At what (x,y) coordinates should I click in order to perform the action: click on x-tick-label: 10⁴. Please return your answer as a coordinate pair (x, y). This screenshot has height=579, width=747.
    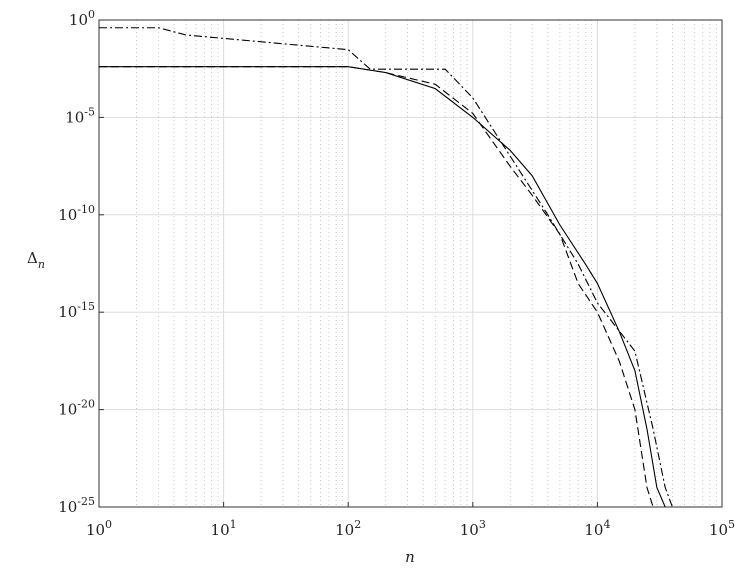
    Looking at the image, I should click on (597, 528).